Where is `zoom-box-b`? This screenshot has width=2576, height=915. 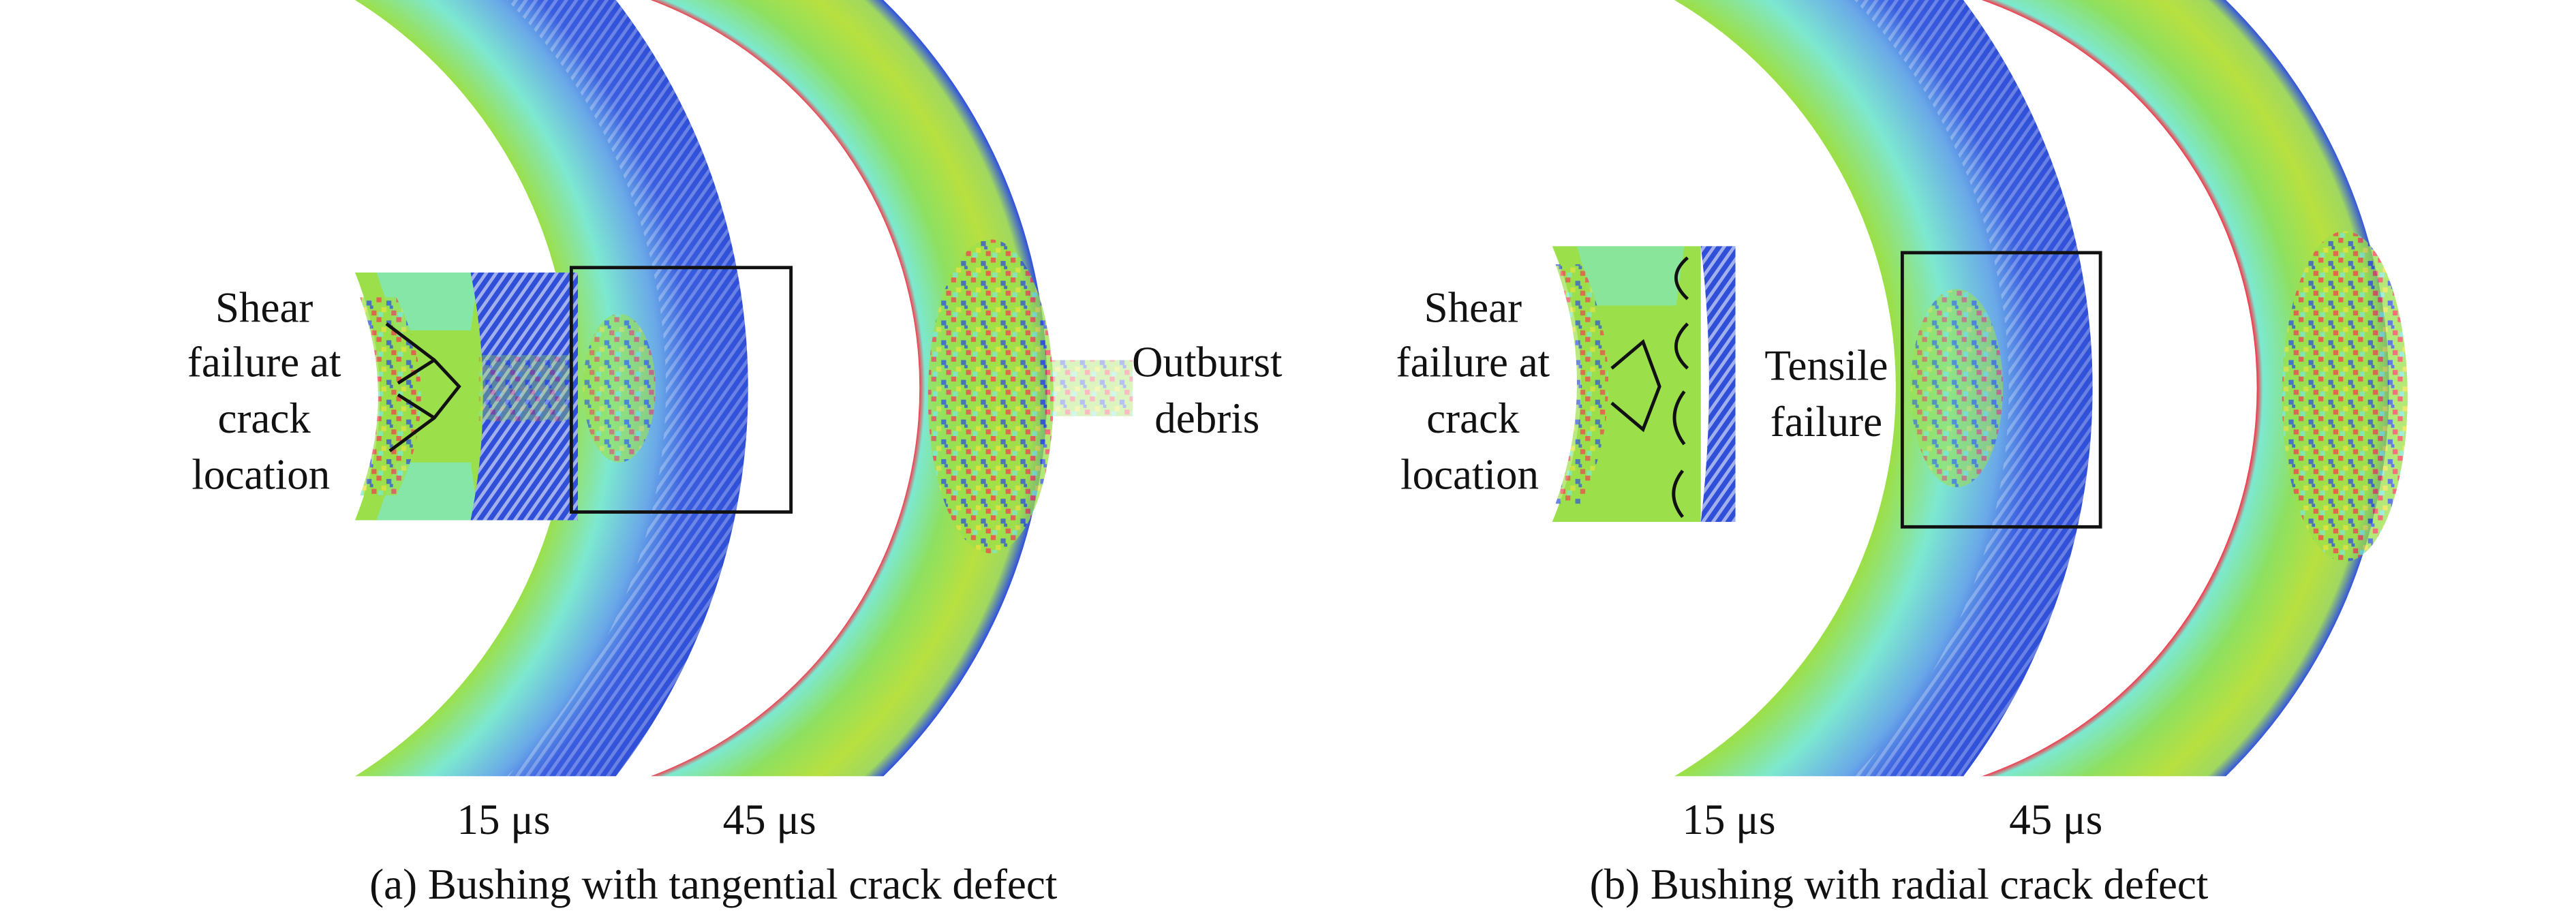 zoom-box-b is located at coordinates (2001, 390).